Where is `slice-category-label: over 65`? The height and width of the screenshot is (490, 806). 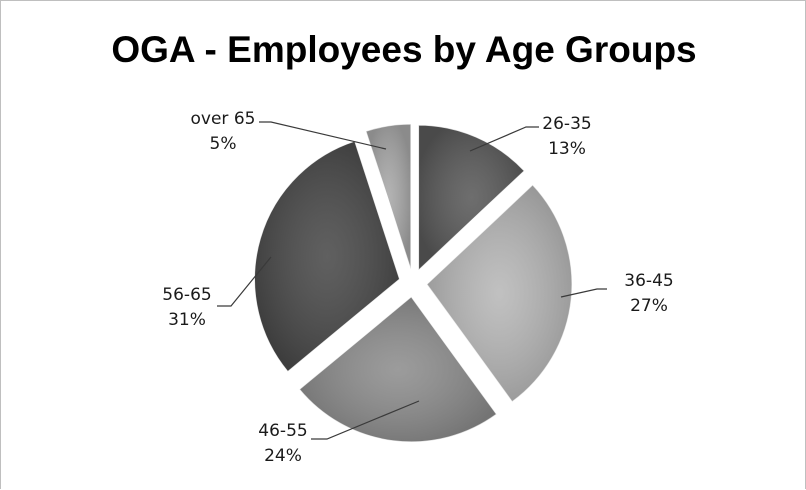
slice-category-label: over 65 is located at coordinates (223, 119).